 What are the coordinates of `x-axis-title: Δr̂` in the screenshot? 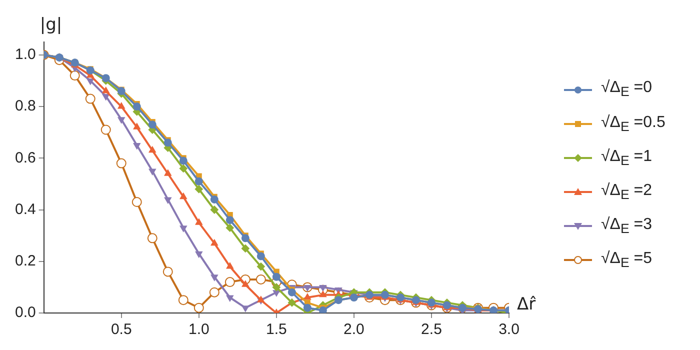 It's located at (526, 304).